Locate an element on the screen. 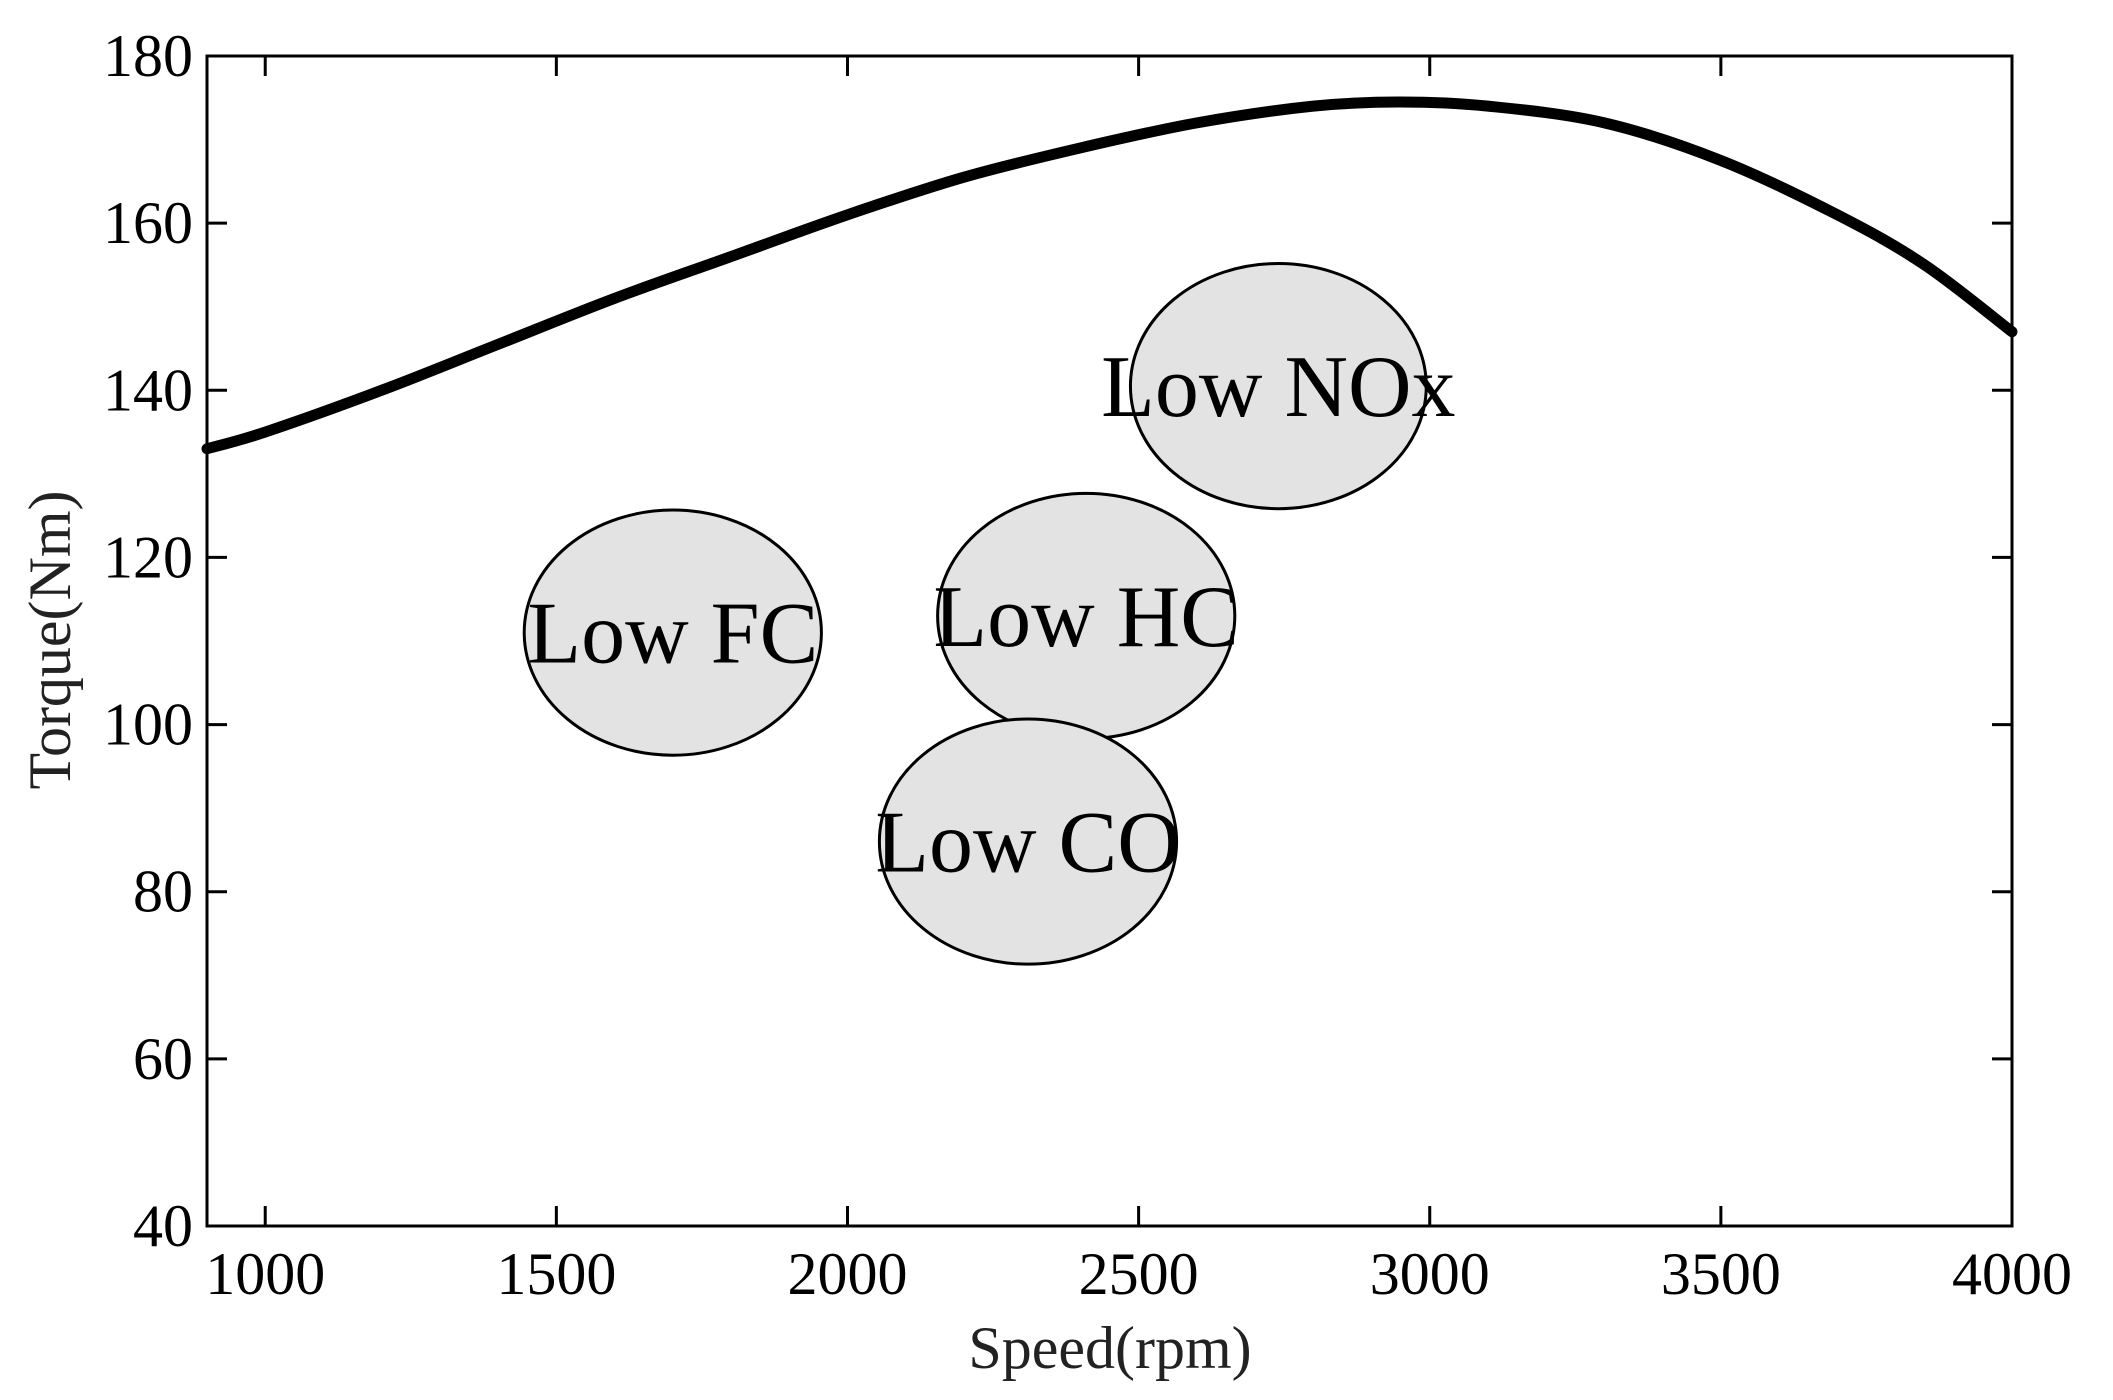  region-label: Low FC is located at coordinates (672, 634).